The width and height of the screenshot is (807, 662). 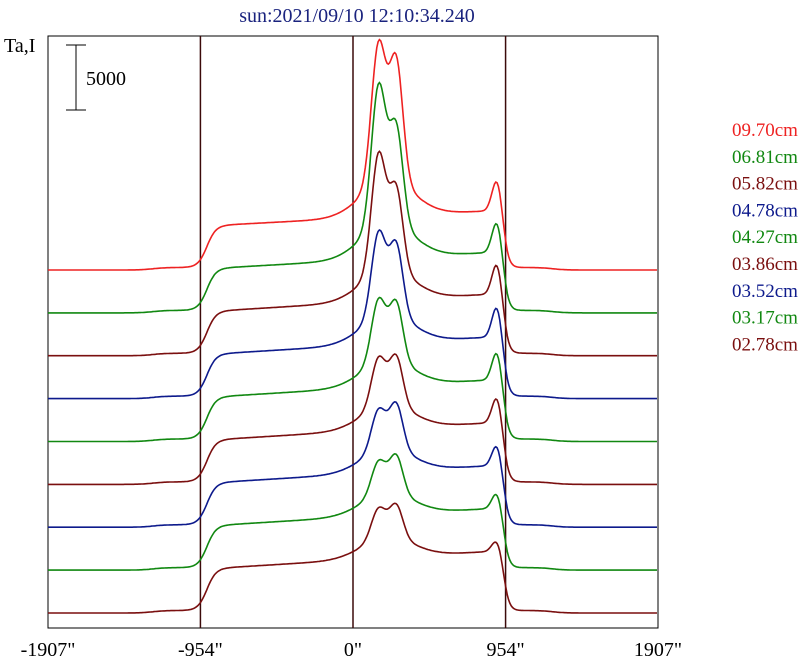 I want to click on scale-bar-label: 5000, so click(x=106, y=79).